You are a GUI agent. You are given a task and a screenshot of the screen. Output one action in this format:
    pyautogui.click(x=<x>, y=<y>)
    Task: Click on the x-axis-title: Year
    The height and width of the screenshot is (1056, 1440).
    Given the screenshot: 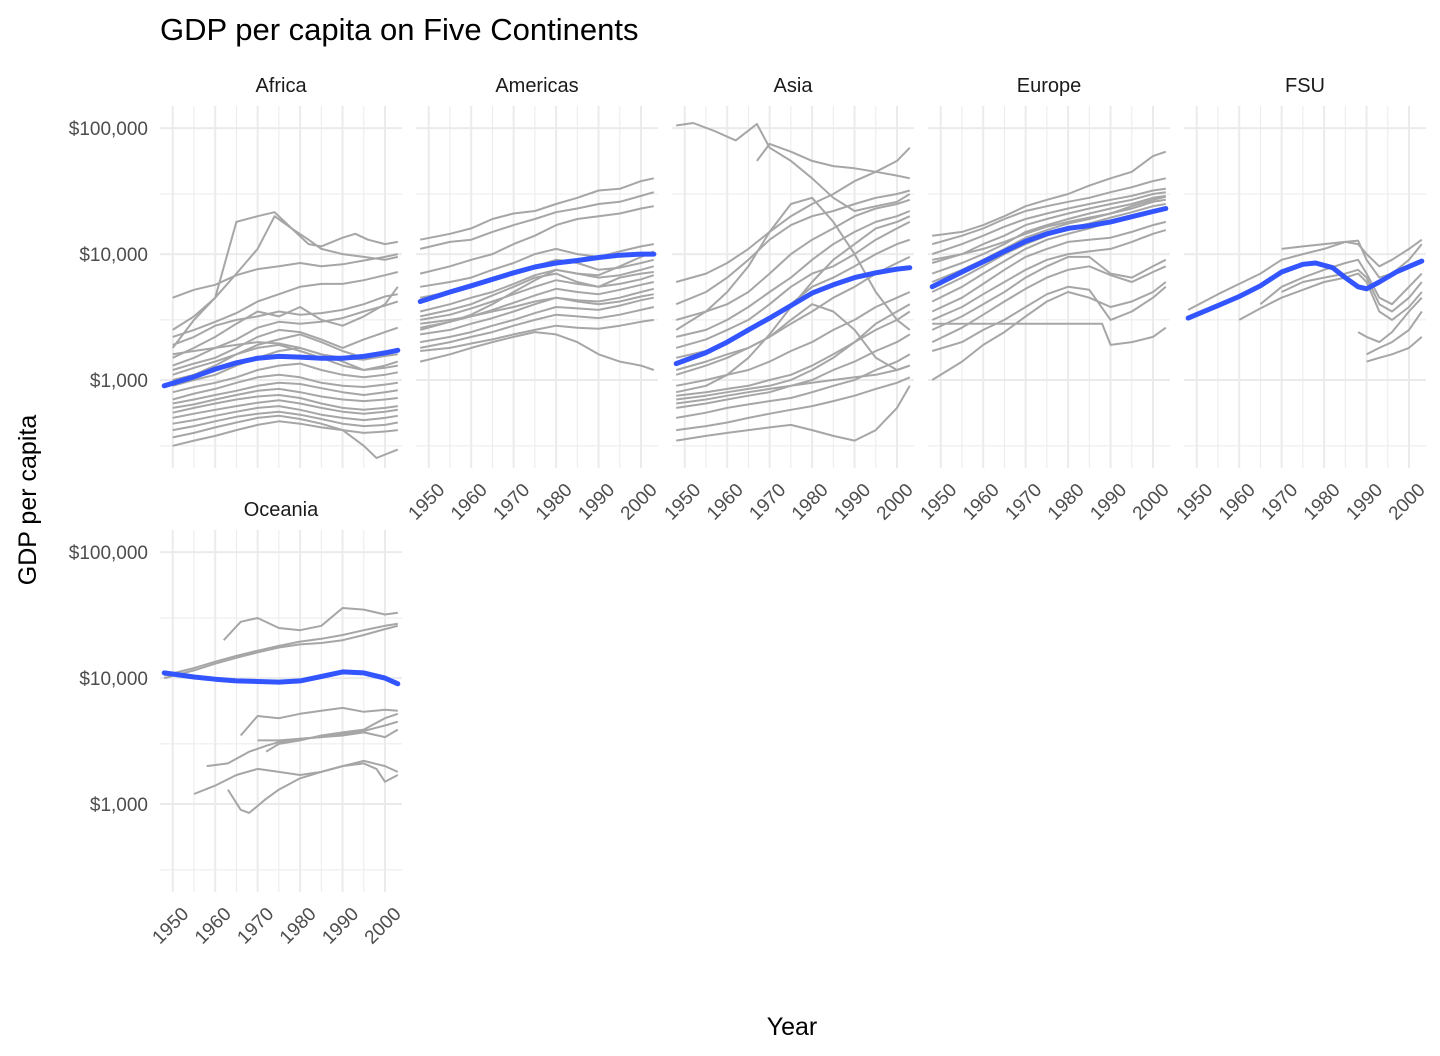 What is the action you would take?
    pyautogui.click(x=792, y=1027)
    